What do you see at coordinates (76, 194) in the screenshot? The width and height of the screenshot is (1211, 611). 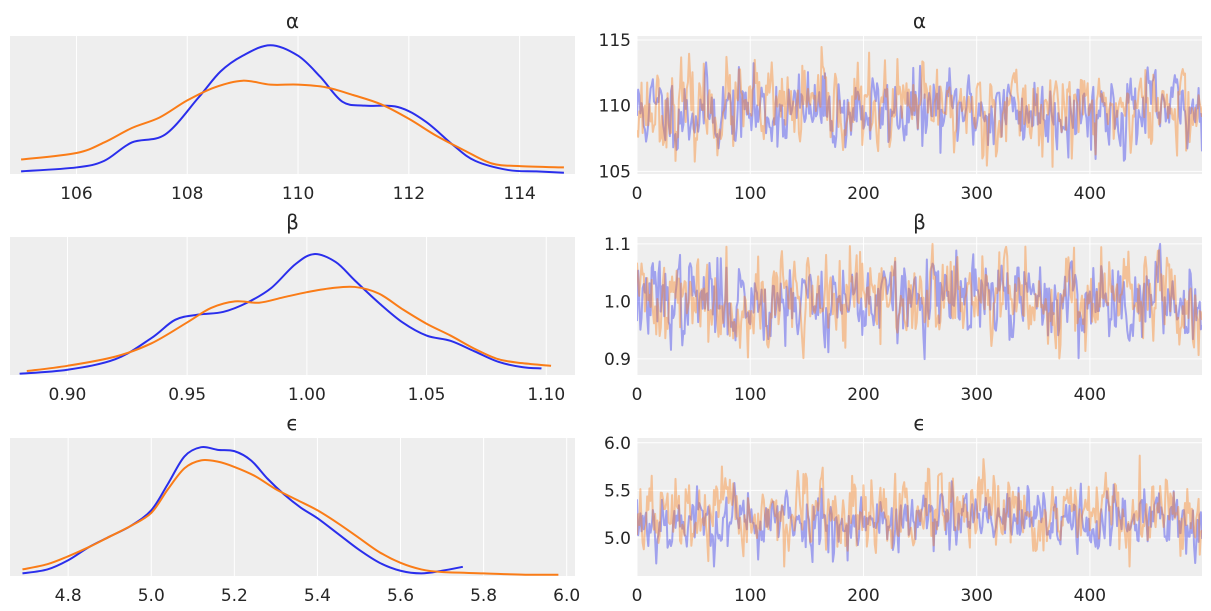 I see `x-tick-label: 106` at bounding box center [76, 194].